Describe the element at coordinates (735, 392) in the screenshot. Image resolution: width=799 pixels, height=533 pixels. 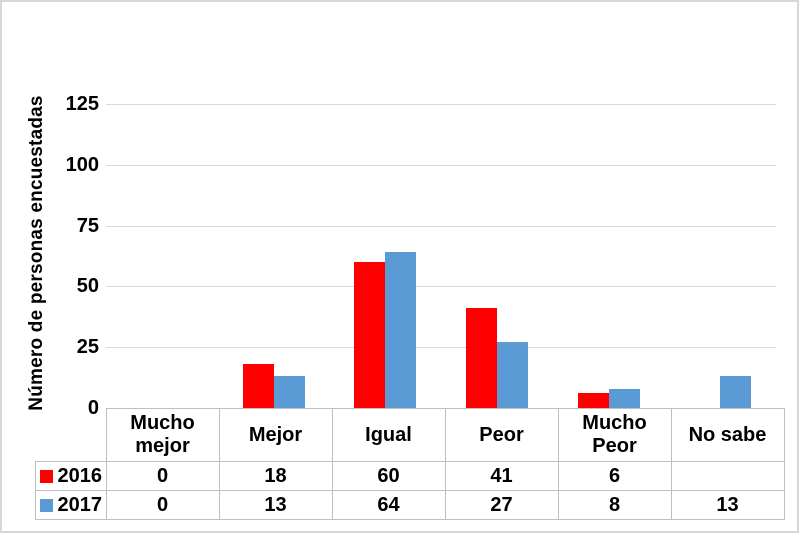
I see `bar-2017-no-sabe` at that location.